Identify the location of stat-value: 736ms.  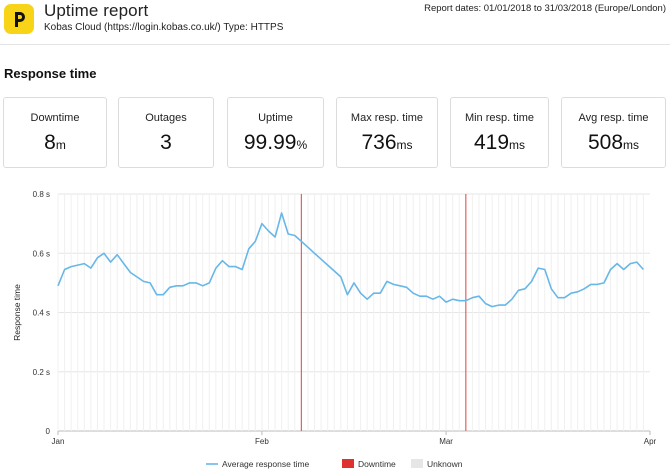
(387, 142).